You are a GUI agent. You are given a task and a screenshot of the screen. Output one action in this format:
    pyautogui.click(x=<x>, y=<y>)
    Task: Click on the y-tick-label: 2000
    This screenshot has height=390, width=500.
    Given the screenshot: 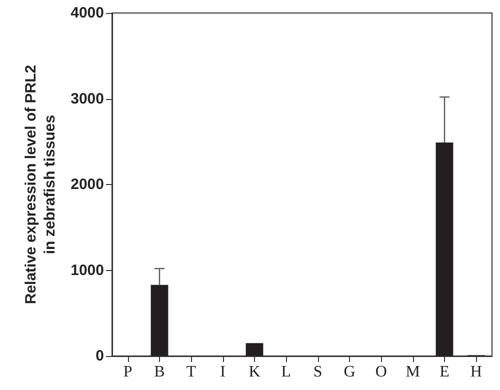 What is the action you would take?
    pyautogui.click(x=87, y=184)
    